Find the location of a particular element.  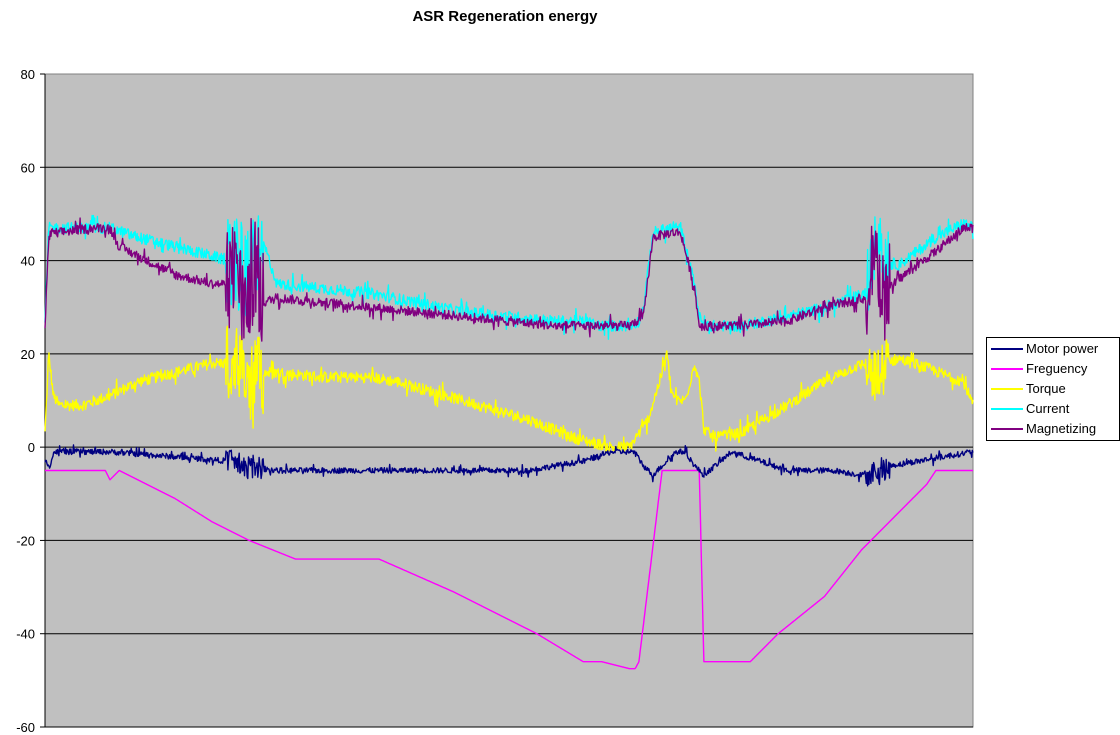

legend-label: Torque is located at coordinates (1046, 388).